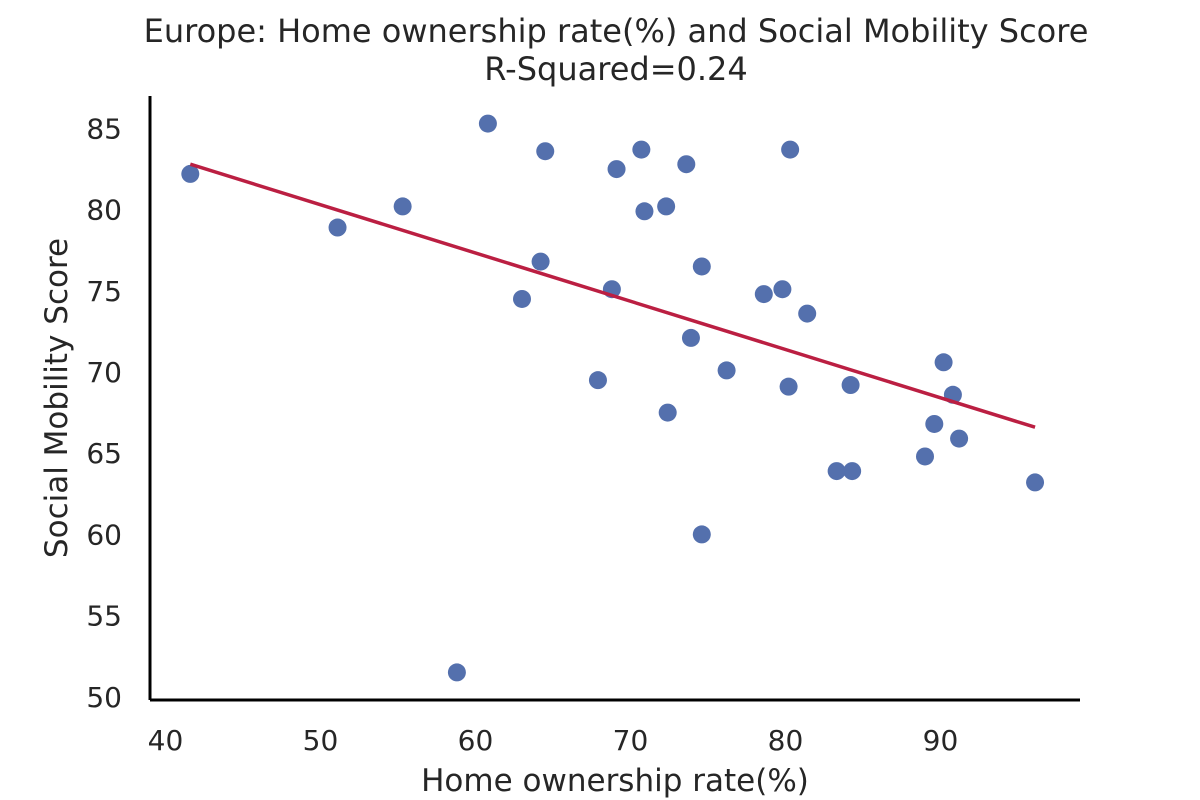  I want to click on x-tick-label-50: 50, so click(321, 740).